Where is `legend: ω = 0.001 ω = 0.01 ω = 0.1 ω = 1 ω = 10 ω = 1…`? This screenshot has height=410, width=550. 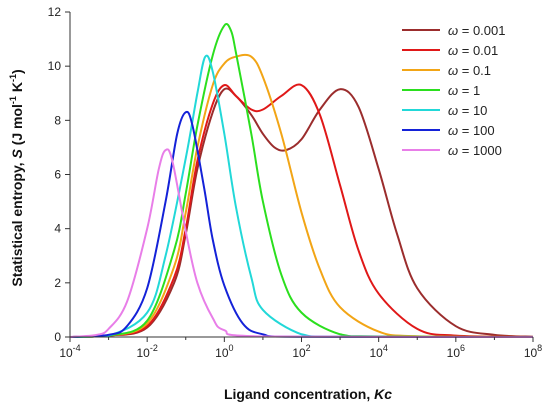
legend: ω = 0.001 ω = 0.01 ω = 0.1 ω = 1 ω = 10 ω = 1… is located at coordinates (453, 90).